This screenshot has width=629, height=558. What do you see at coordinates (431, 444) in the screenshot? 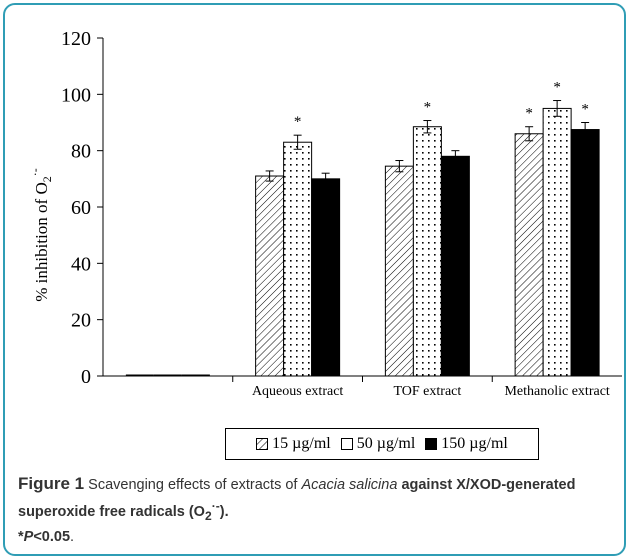
I see `legend-swatch-black` at bounding box center [431, 444].